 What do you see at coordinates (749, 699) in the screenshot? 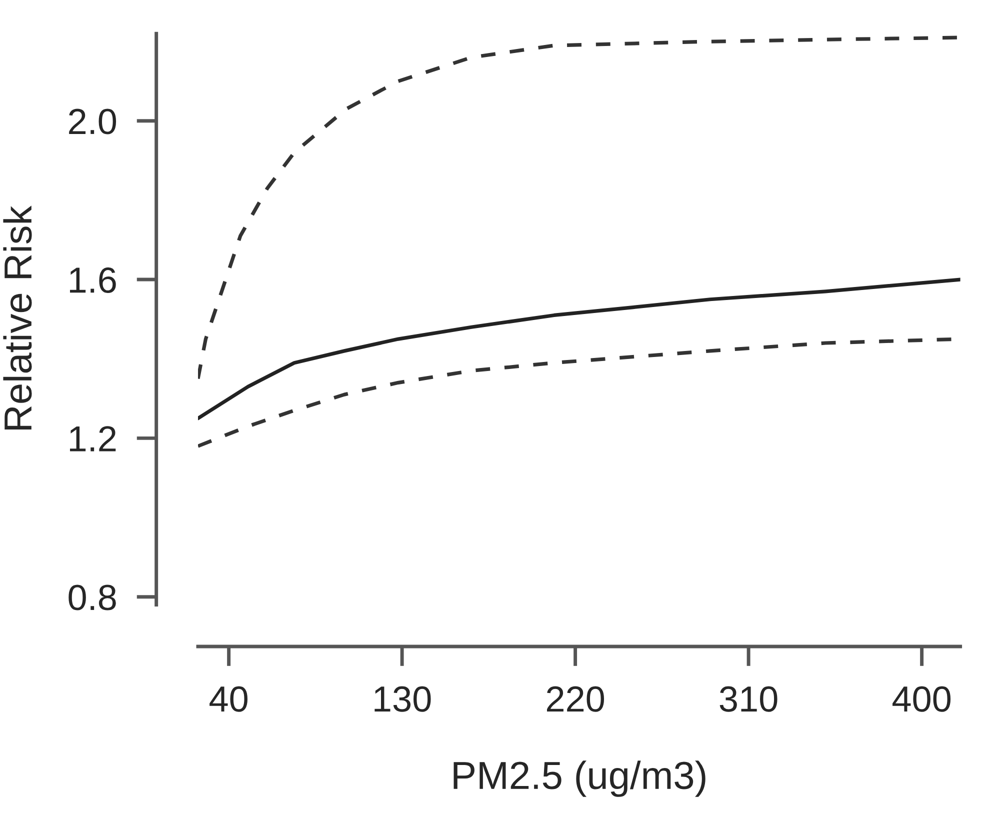
I see `x-tick-label: 310` at bounding box center [749, 699].